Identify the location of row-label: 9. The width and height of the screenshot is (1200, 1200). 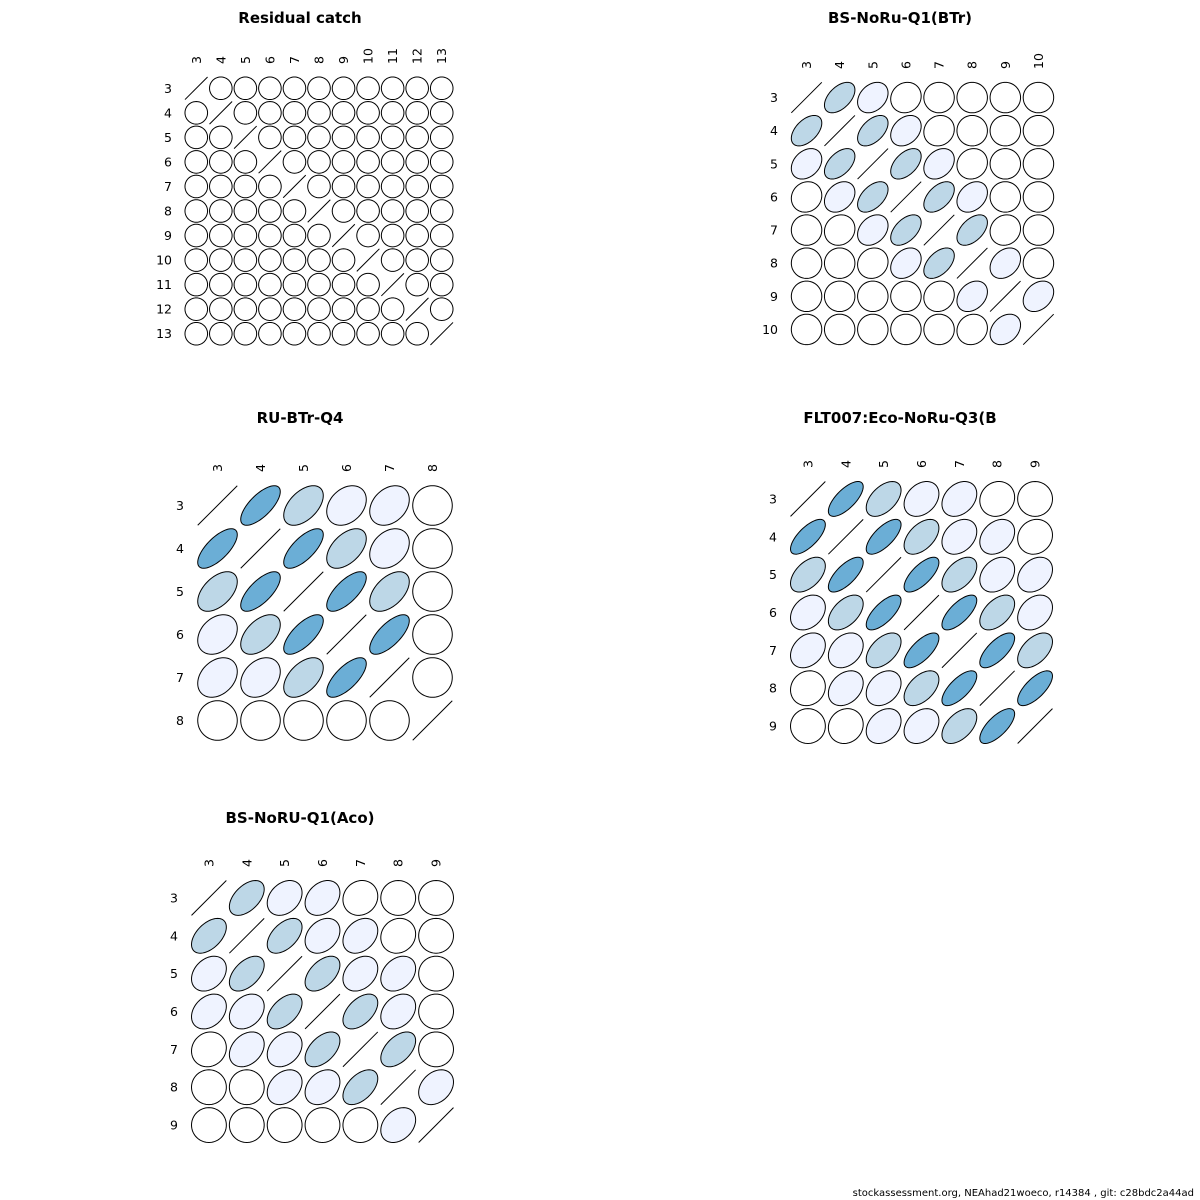
(774, 296).